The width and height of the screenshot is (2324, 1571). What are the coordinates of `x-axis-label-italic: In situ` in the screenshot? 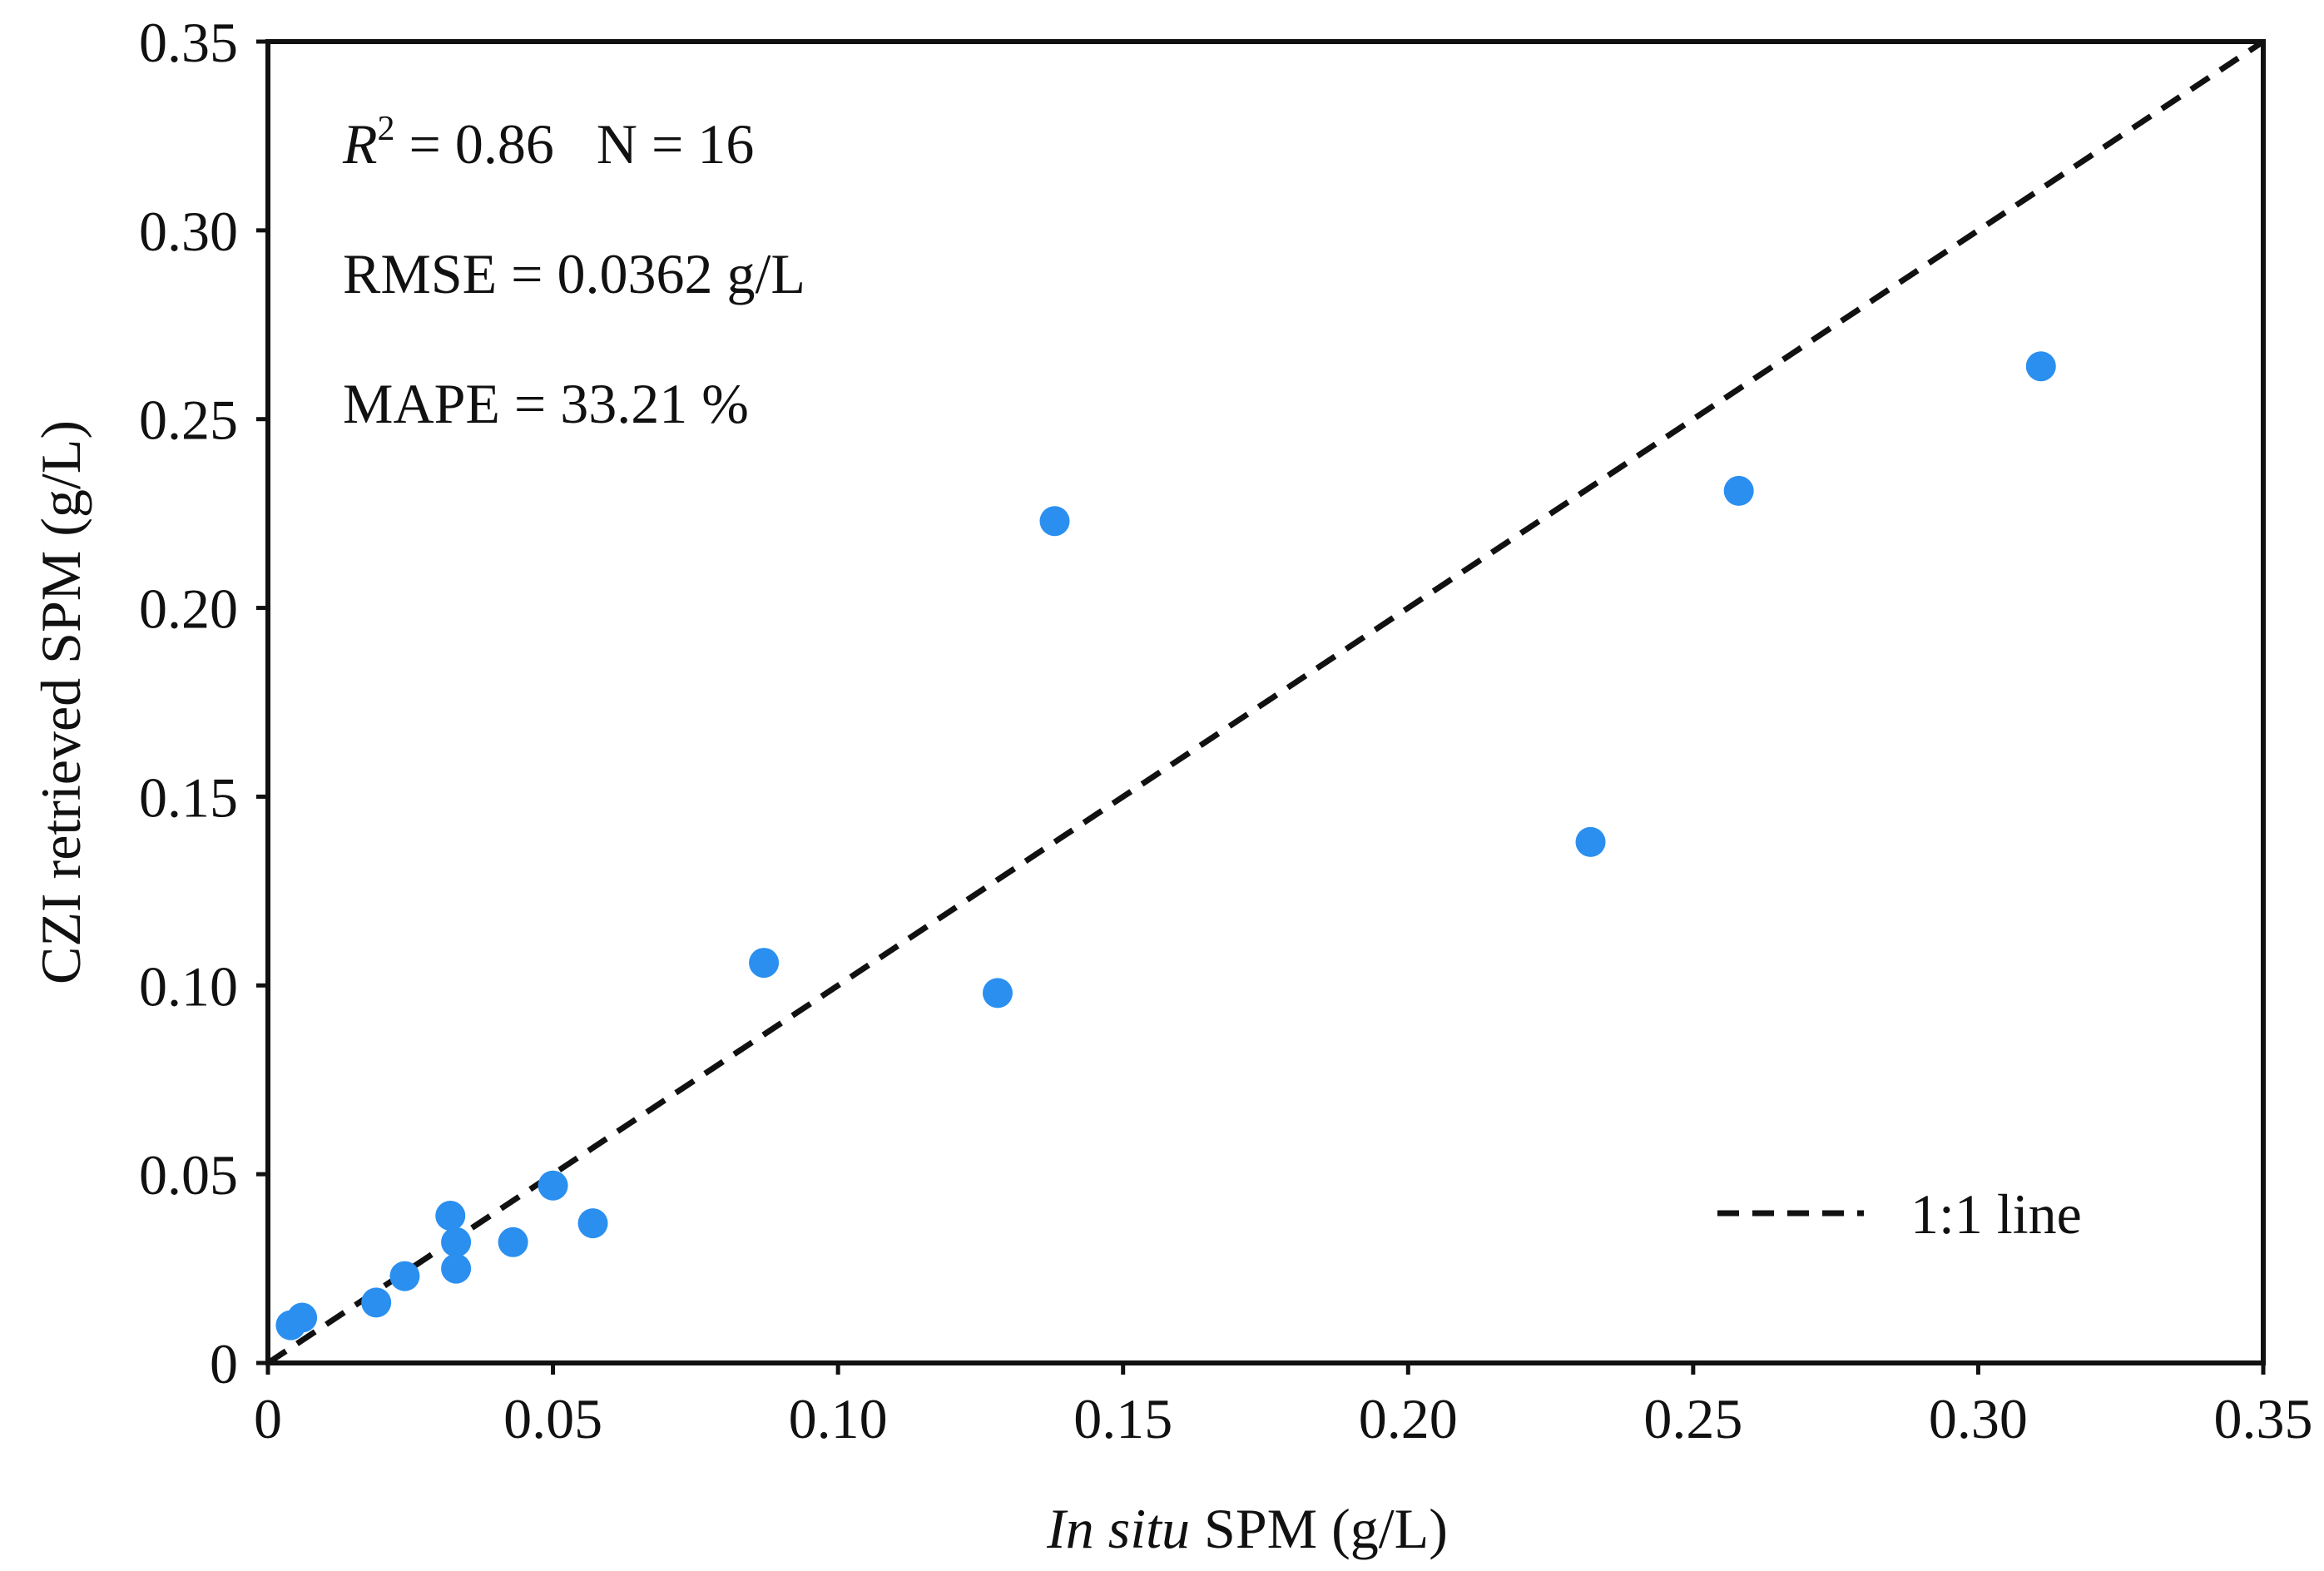 It's located at (1118, 1528).